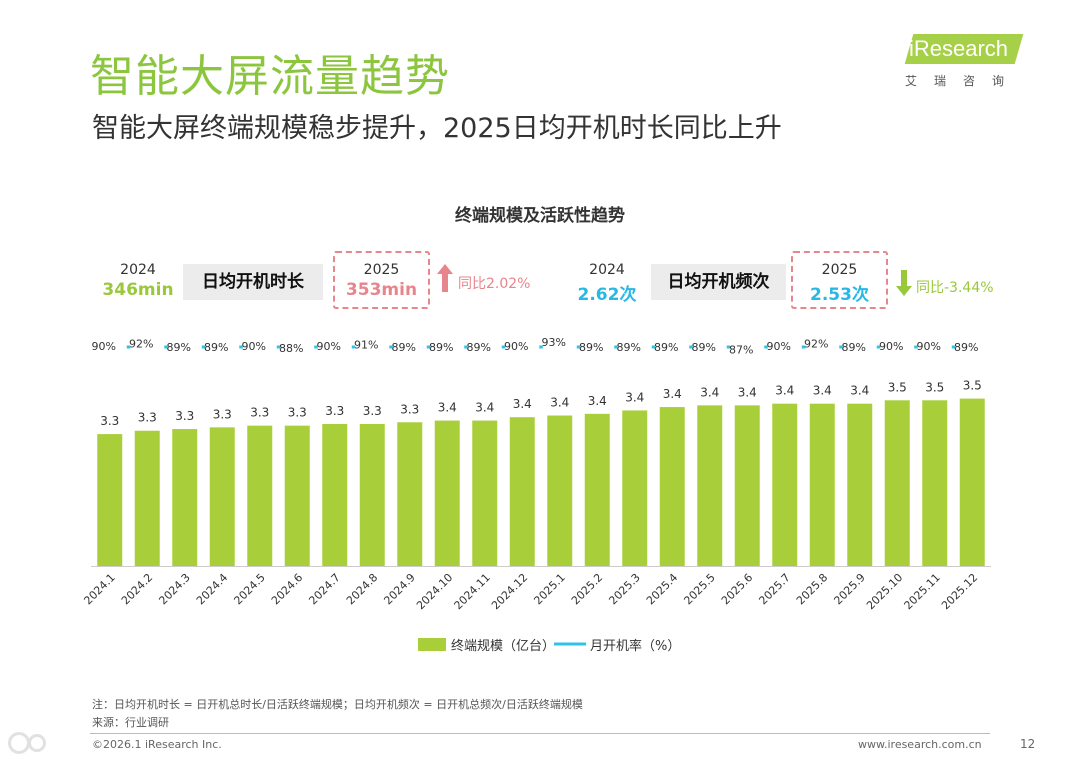 Image resolution: width=1080 pixels, height=763 pixels. What do you see at coordinates (179, 347) in the screenshot?
I see `line-point-2024.3: 89%` at bounding box center [179, 347].